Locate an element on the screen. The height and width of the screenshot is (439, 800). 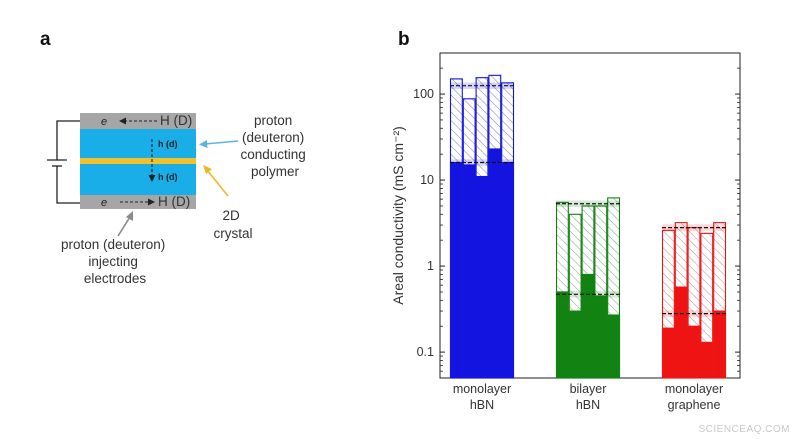
bottom-electrode-carrier: e is located at coordinates (104, 203).